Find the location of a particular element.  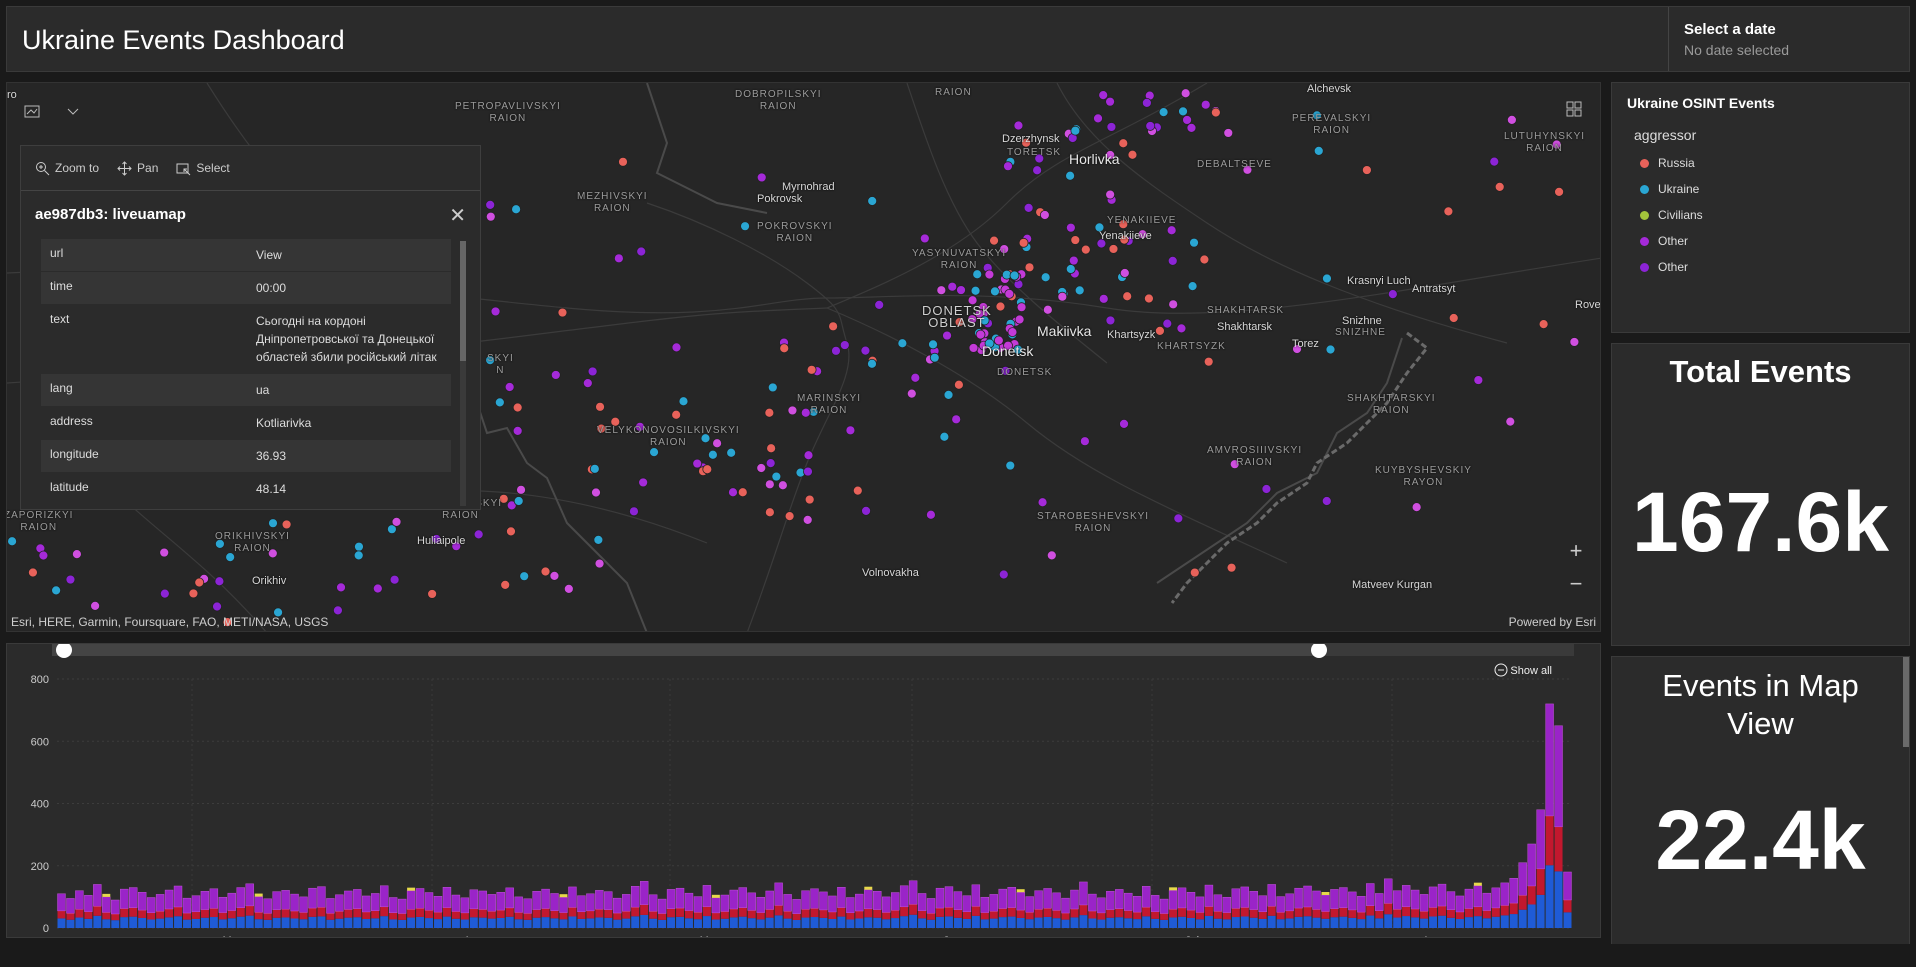

select-button: Select is located at coordinates (203, 168).